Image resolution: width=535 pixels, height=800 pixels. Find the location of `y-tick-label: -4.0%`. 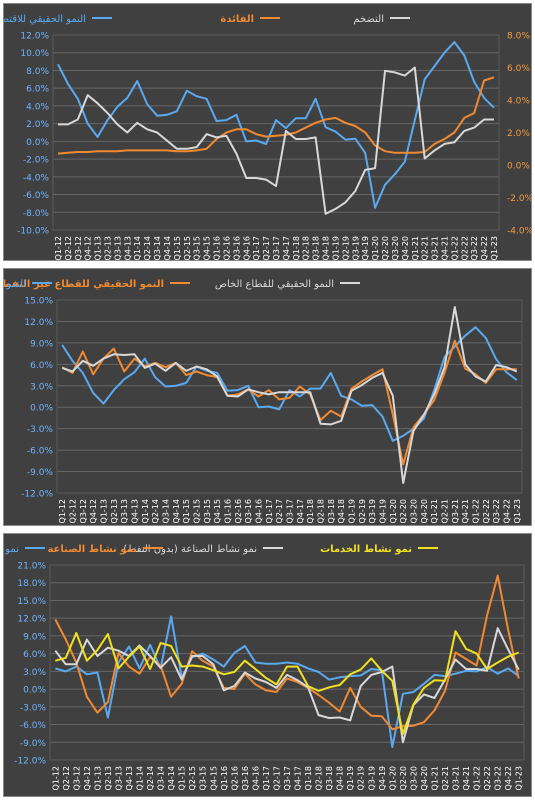

y-tick-label: -4.0% is located at coordinates (36, 178).